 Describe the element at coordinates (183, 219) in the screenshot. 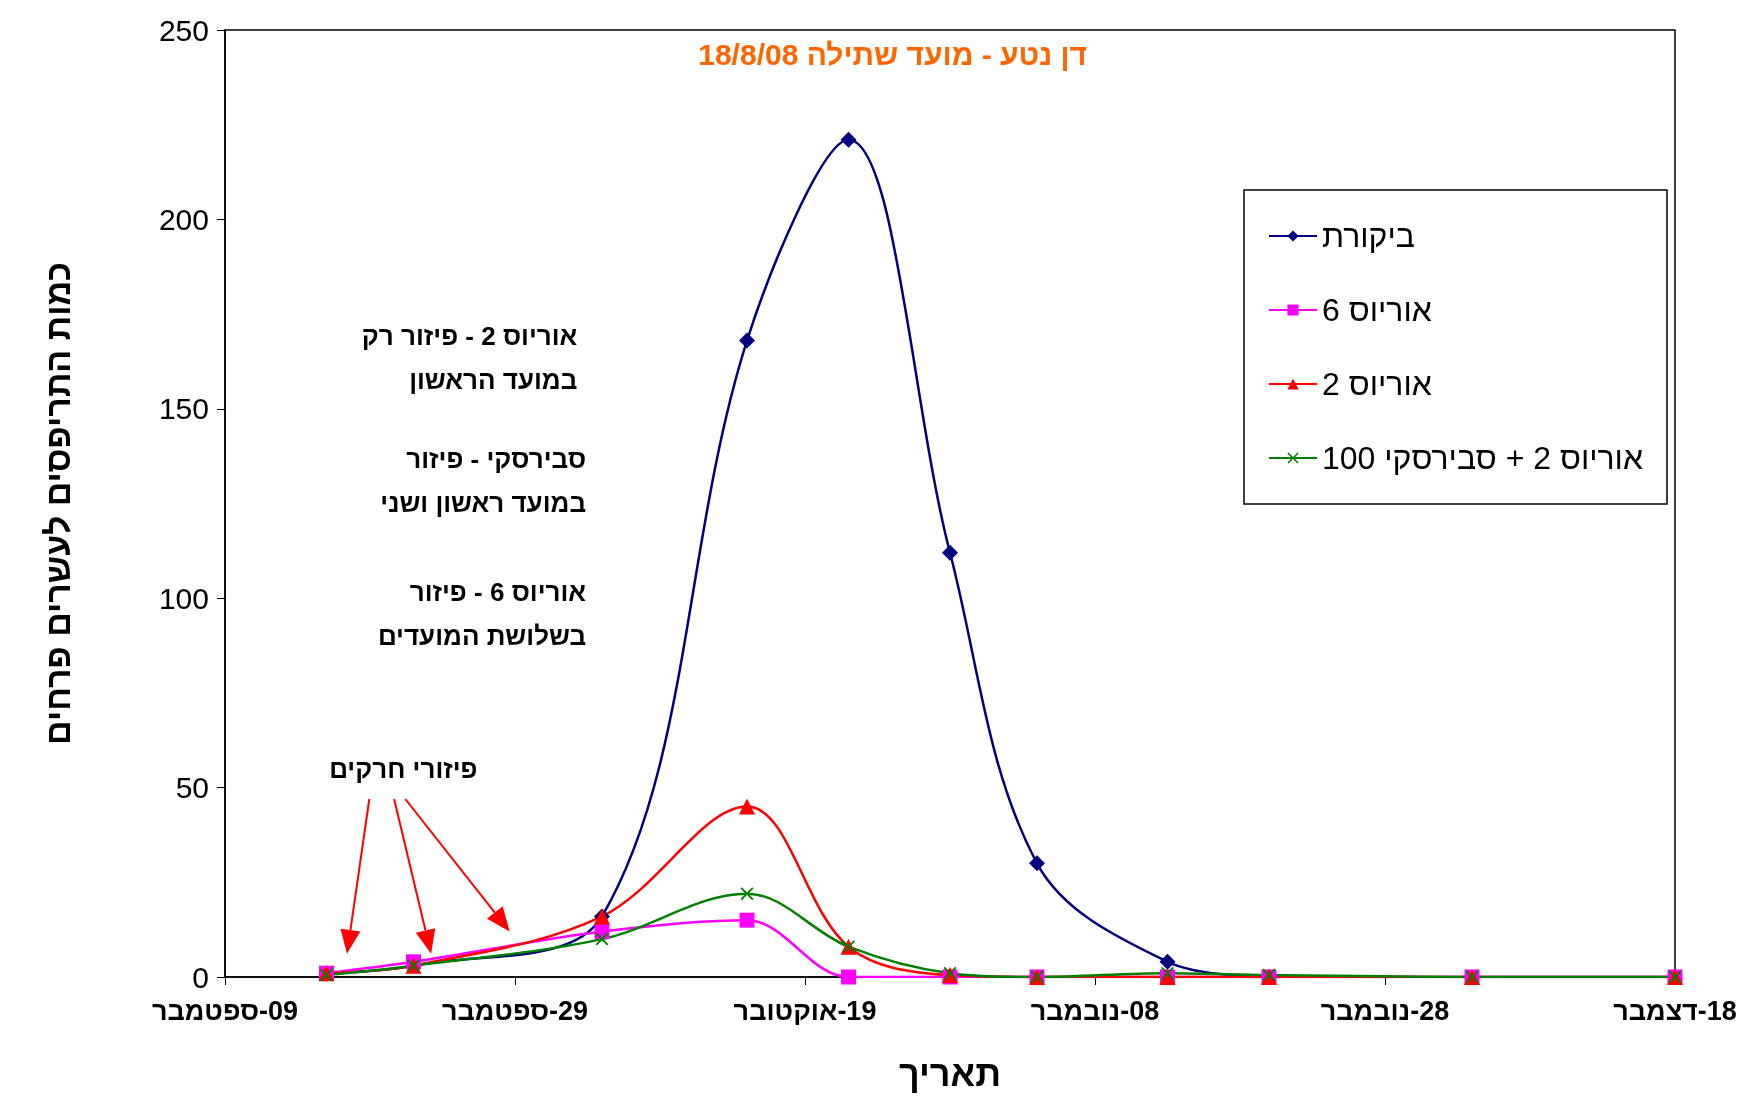

I see `y-tick-label: 200` at that location.